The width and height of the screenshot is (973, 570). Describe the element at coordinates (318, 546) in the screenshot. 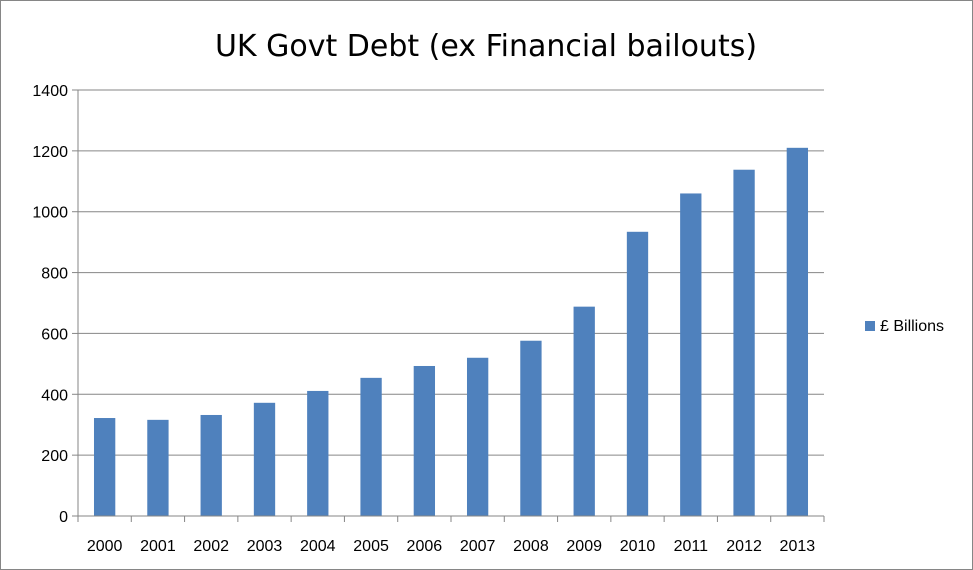

I see `x-tick-label: 2004` at that location.